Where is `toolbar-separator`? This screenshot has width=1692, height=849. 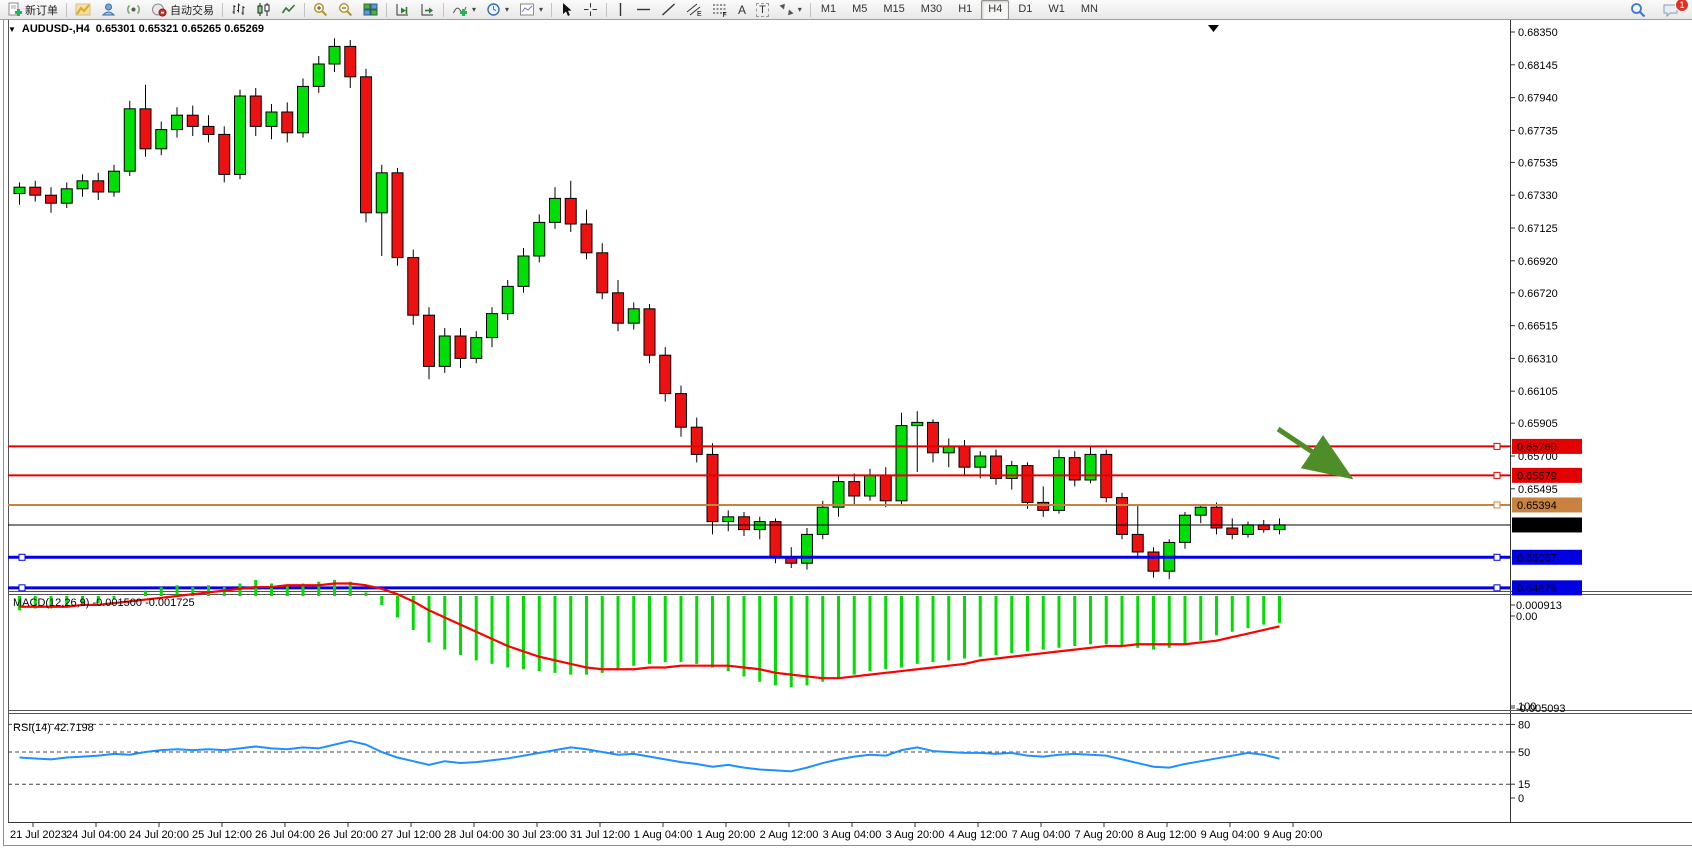 toolbar-separator is located at coordinates (222, 9).